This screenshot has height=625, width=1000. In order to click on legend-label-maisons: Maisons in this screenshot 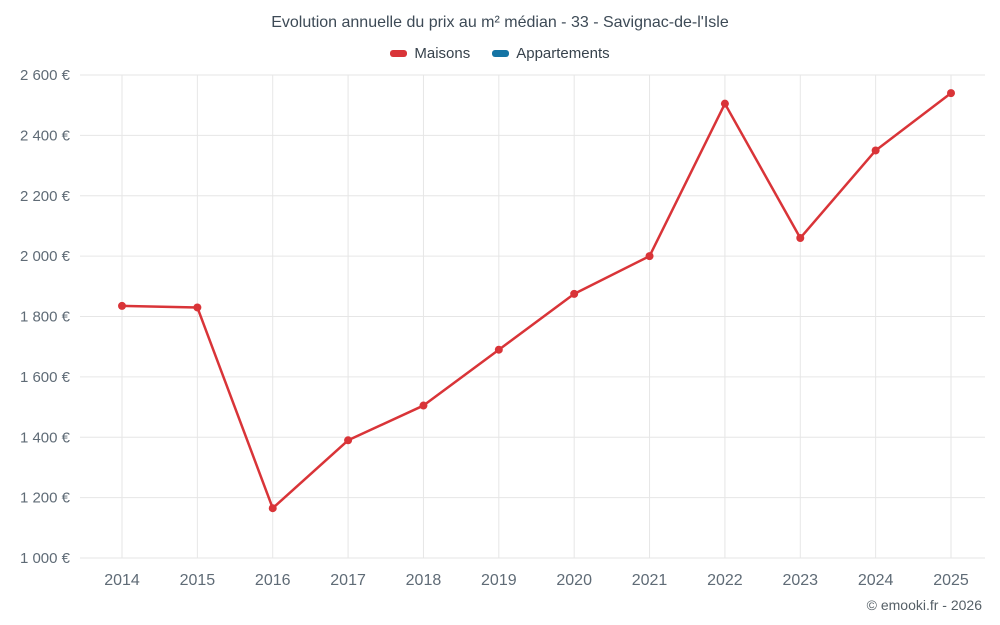, I will do `click(442, 53)`.